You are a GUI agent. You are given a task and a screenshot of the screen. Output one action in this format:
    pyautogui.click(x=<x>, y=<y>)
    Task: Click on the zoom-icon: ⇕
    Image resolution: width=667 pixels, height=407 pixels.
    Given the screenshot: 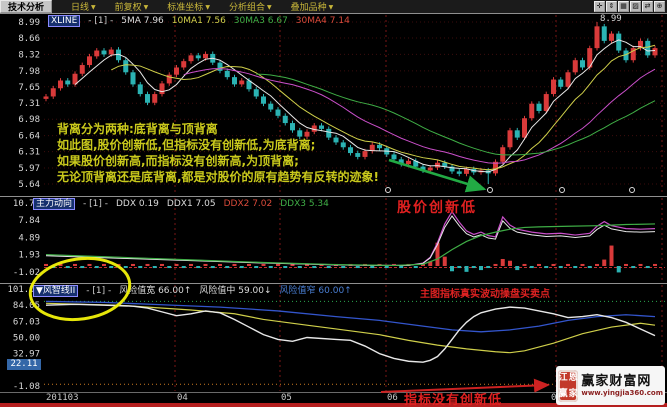 What is the action you would take?
    pyautogui.click(x=611, y=6)
    